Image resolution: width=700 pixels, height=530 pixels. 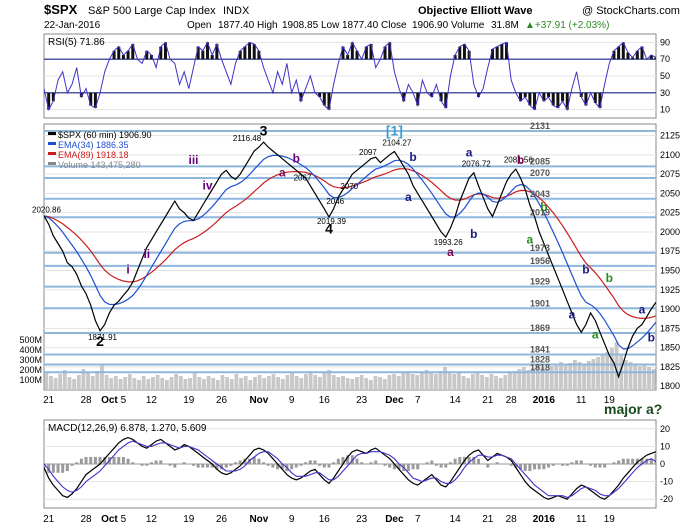 What do you see at coordinates (46, 210) in the screenshot?
I see `price-value-label: 2020.86` at bounding box center [46, 210].